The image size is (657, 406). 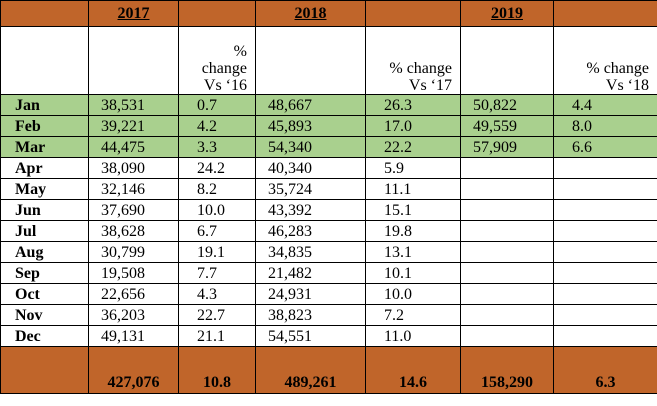 What do you see at coordinates (507, 105) in the screenshot?
I see `value-cell: 50,822` at bounding box center [507, 105].